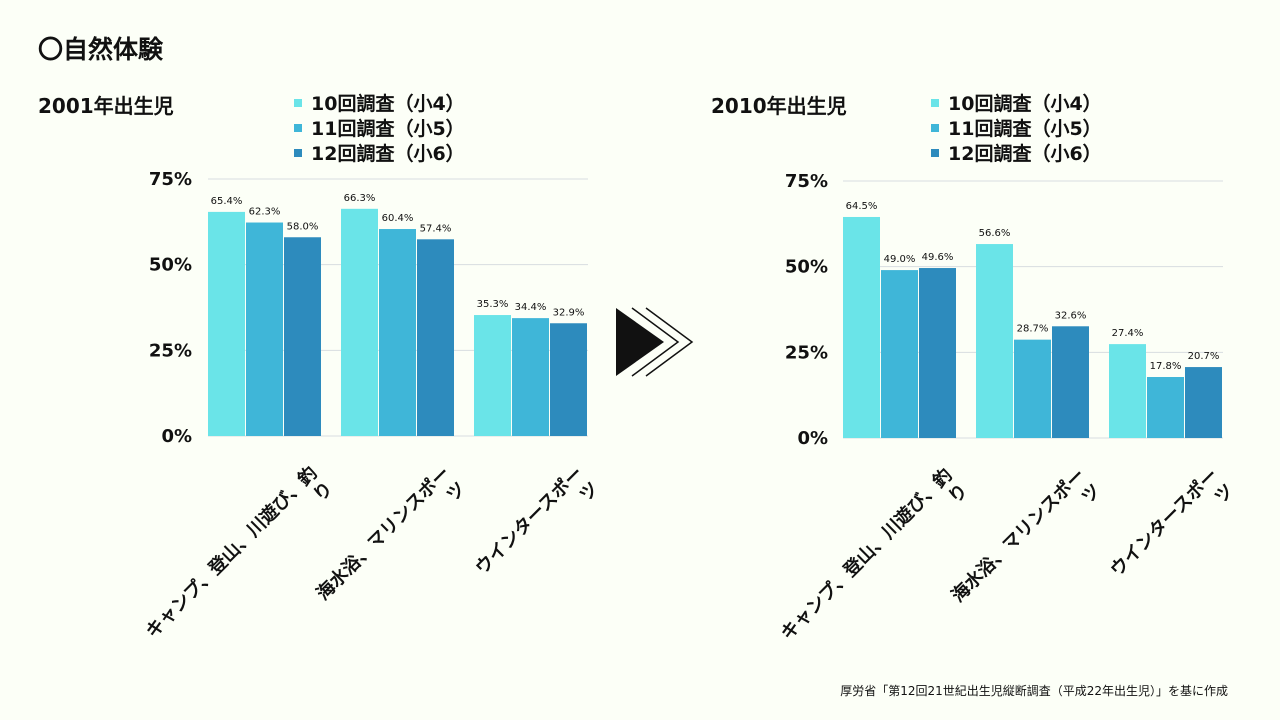 This screenshot has height=720, width=1280. What do you see at coordinates (227, 201) in the screenshot?
I see `data-label: 65.4%` at bounding box center [227, 201].